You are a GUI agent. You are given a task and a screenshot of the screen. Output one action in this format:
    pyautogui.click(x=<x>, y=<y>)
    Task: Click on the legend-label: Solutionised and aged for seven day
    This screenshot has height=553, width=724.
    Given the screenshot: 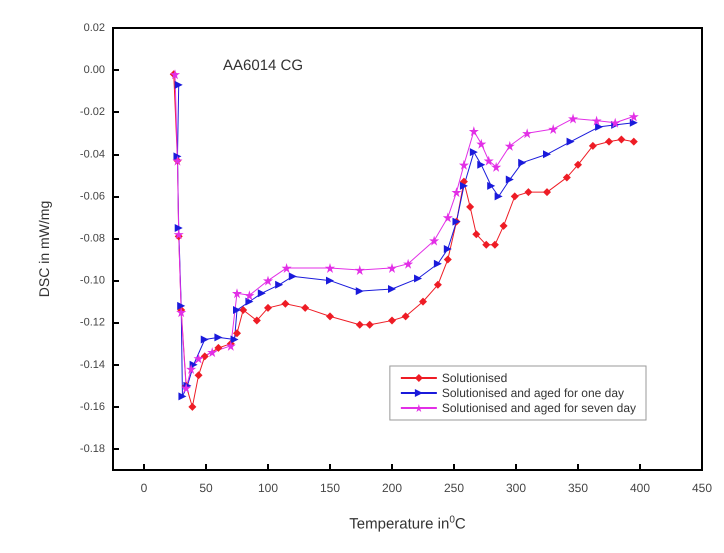 What is the action you would take?
    pyautogui.click(x=539, y=408)
    